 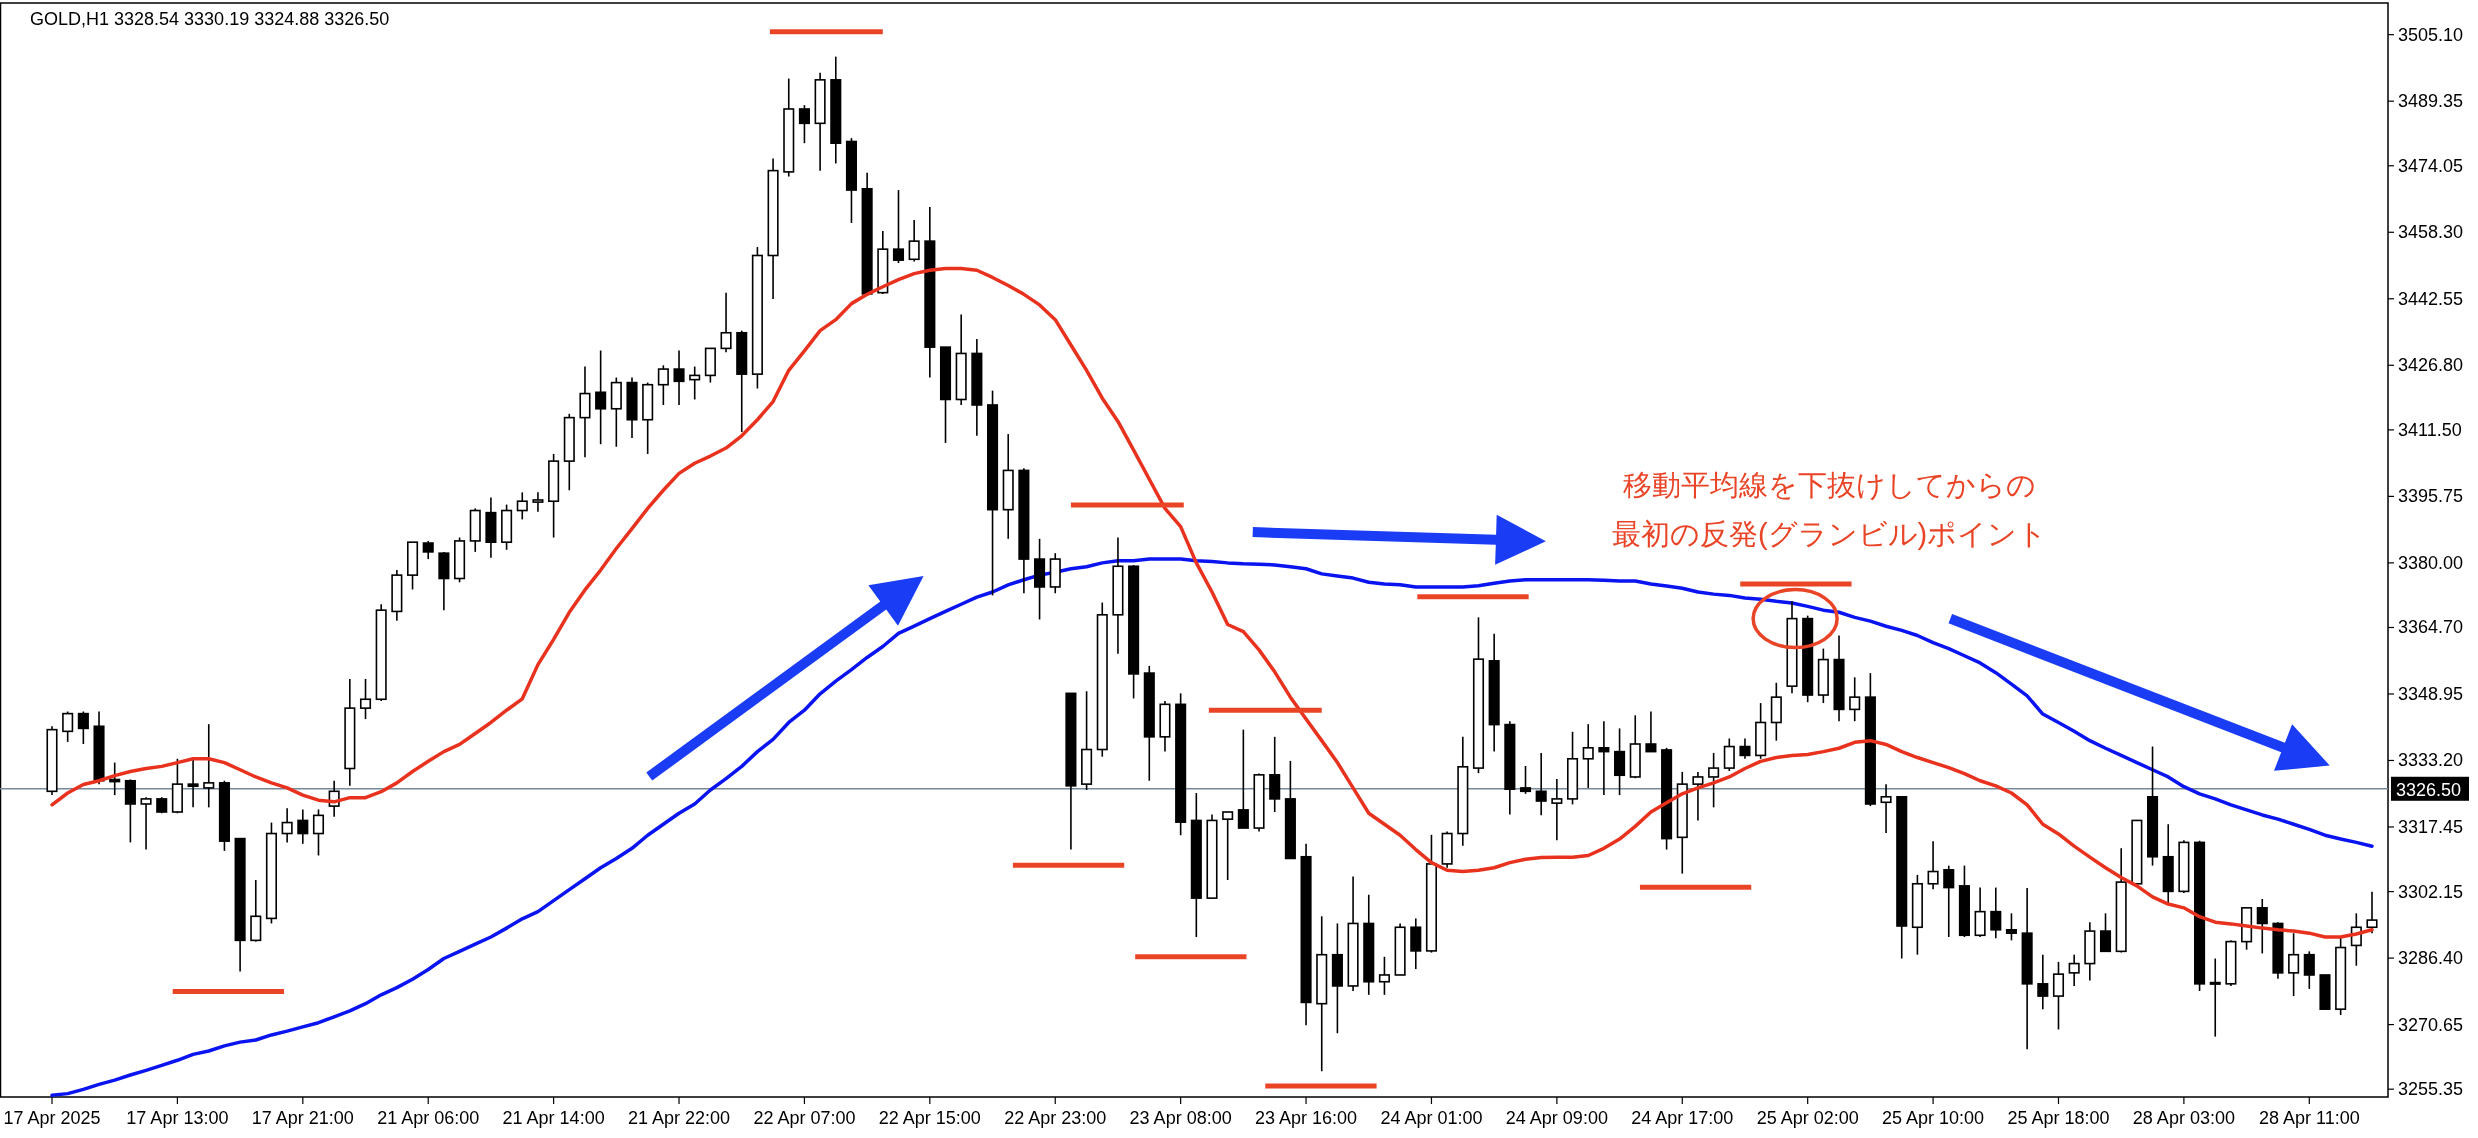 I want to click on y-tick-label: 3411.50, so click(x=2430, y=429).